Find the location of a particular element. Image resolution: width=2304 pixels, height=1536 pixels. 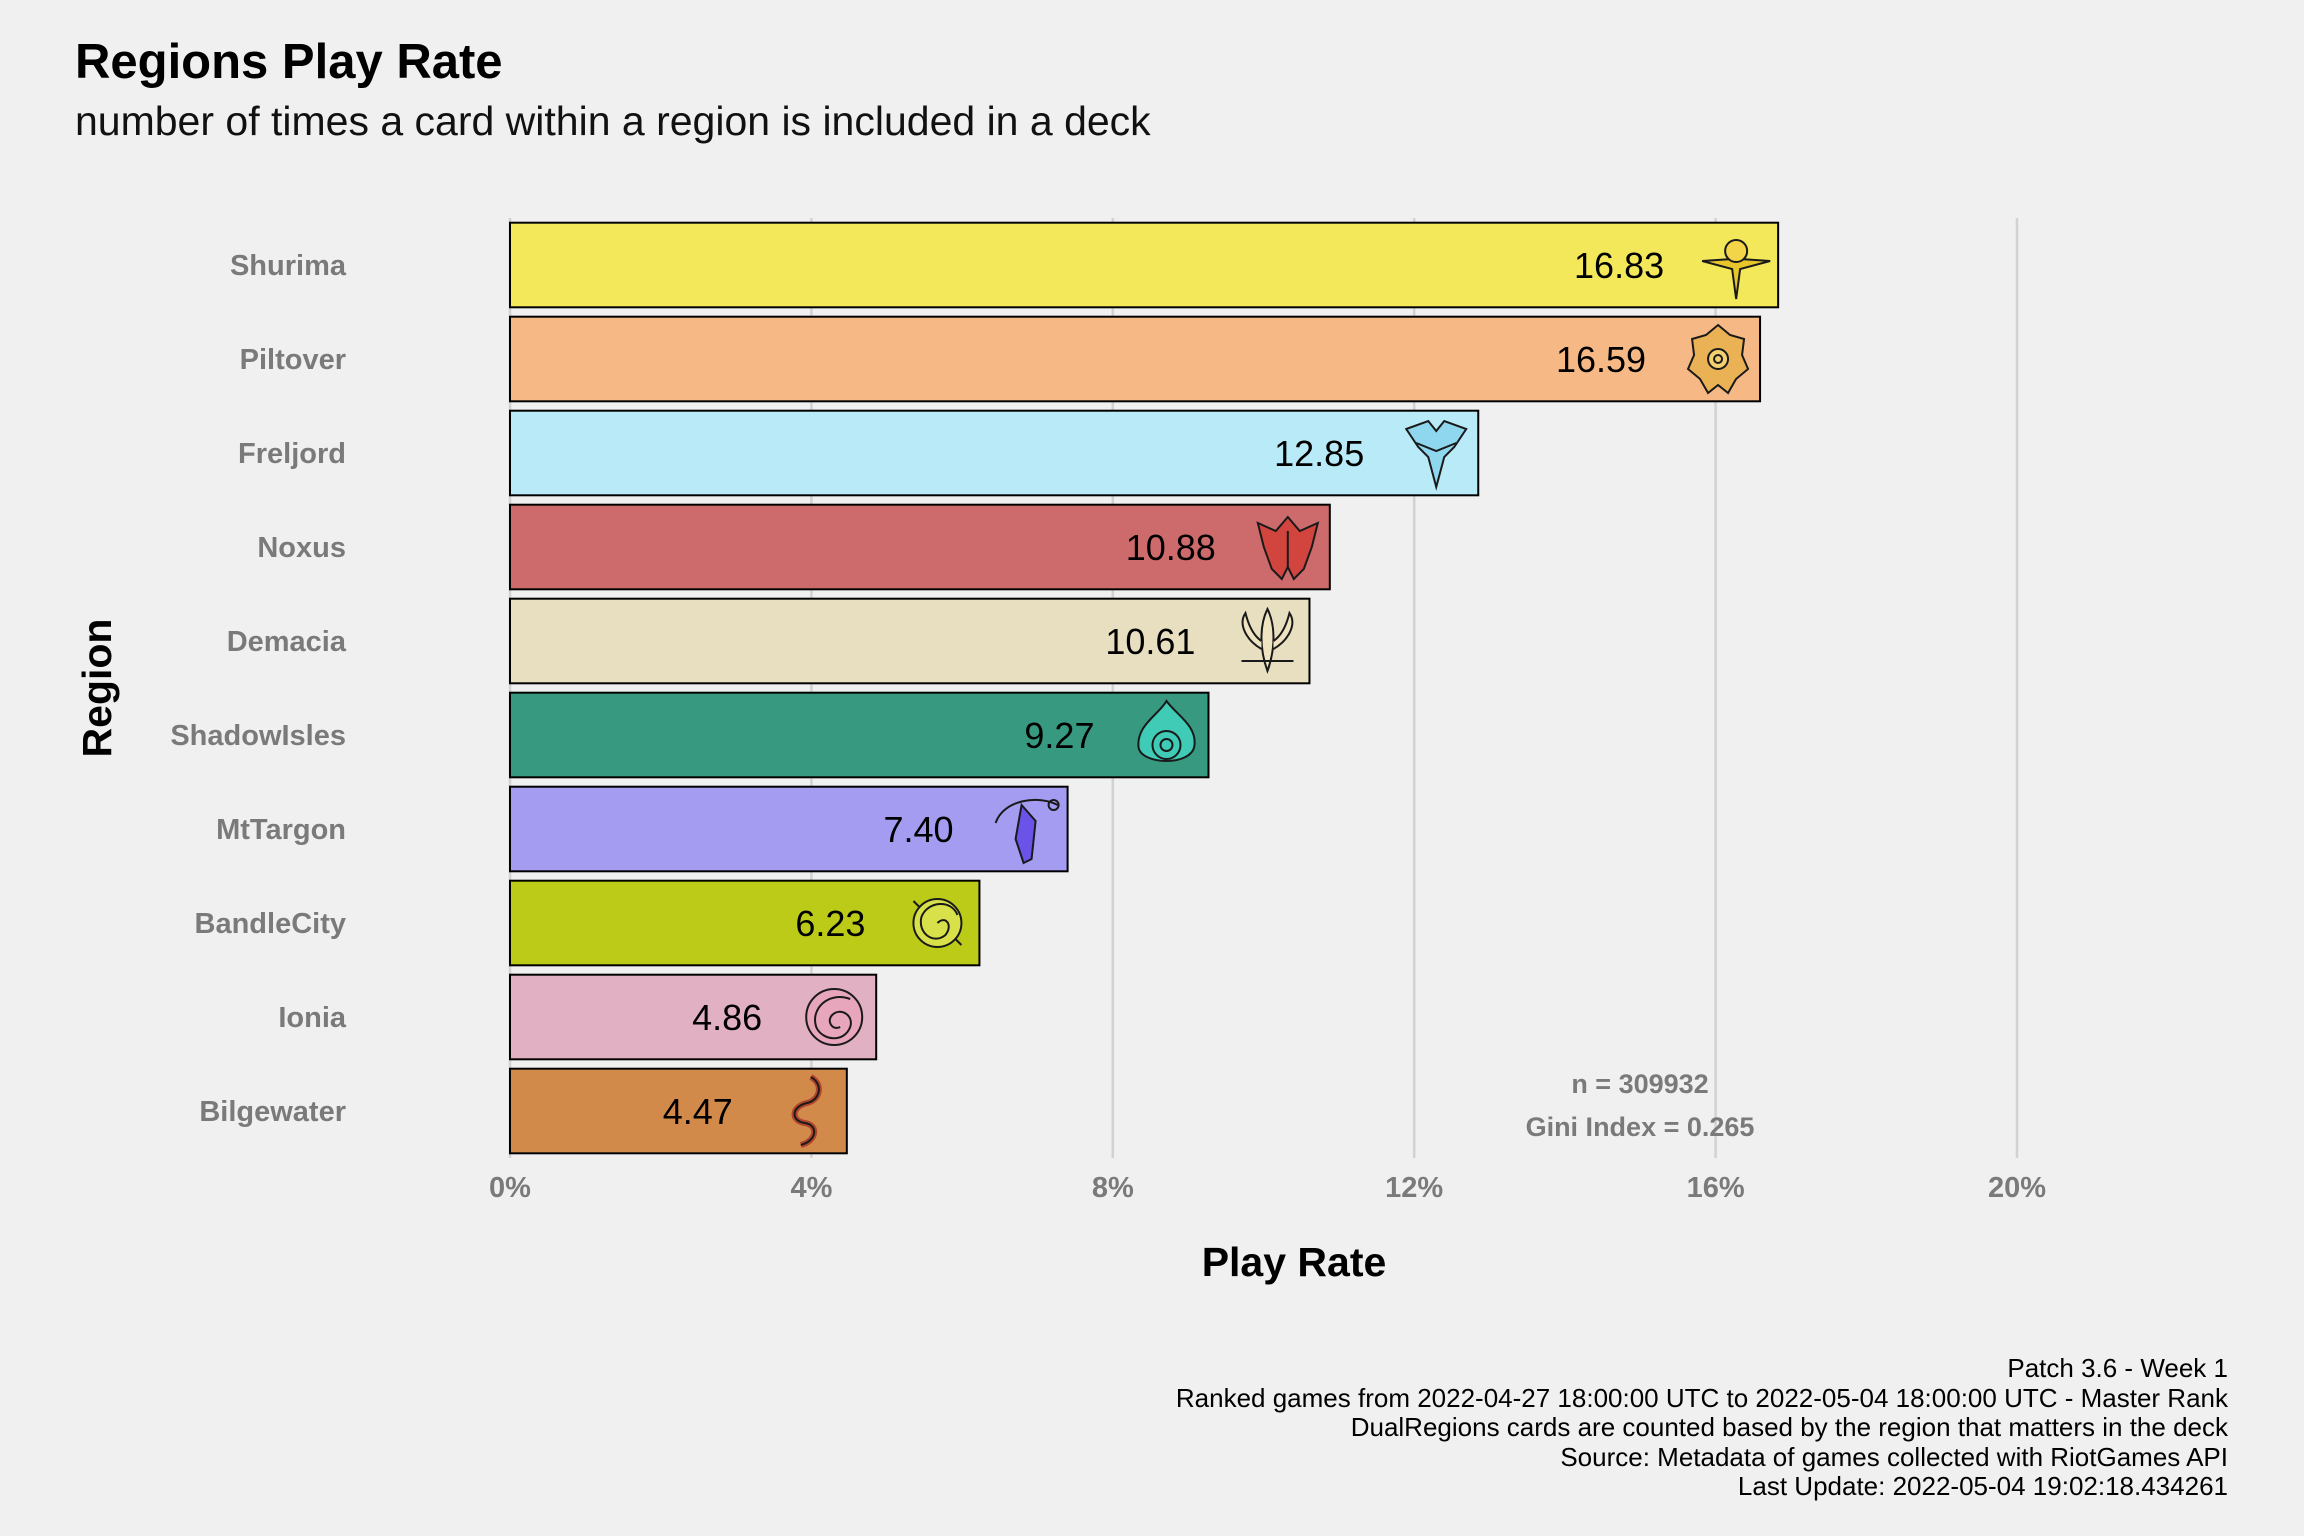

bar-value-label: 10.88 is located at coordinates (1171, 547).